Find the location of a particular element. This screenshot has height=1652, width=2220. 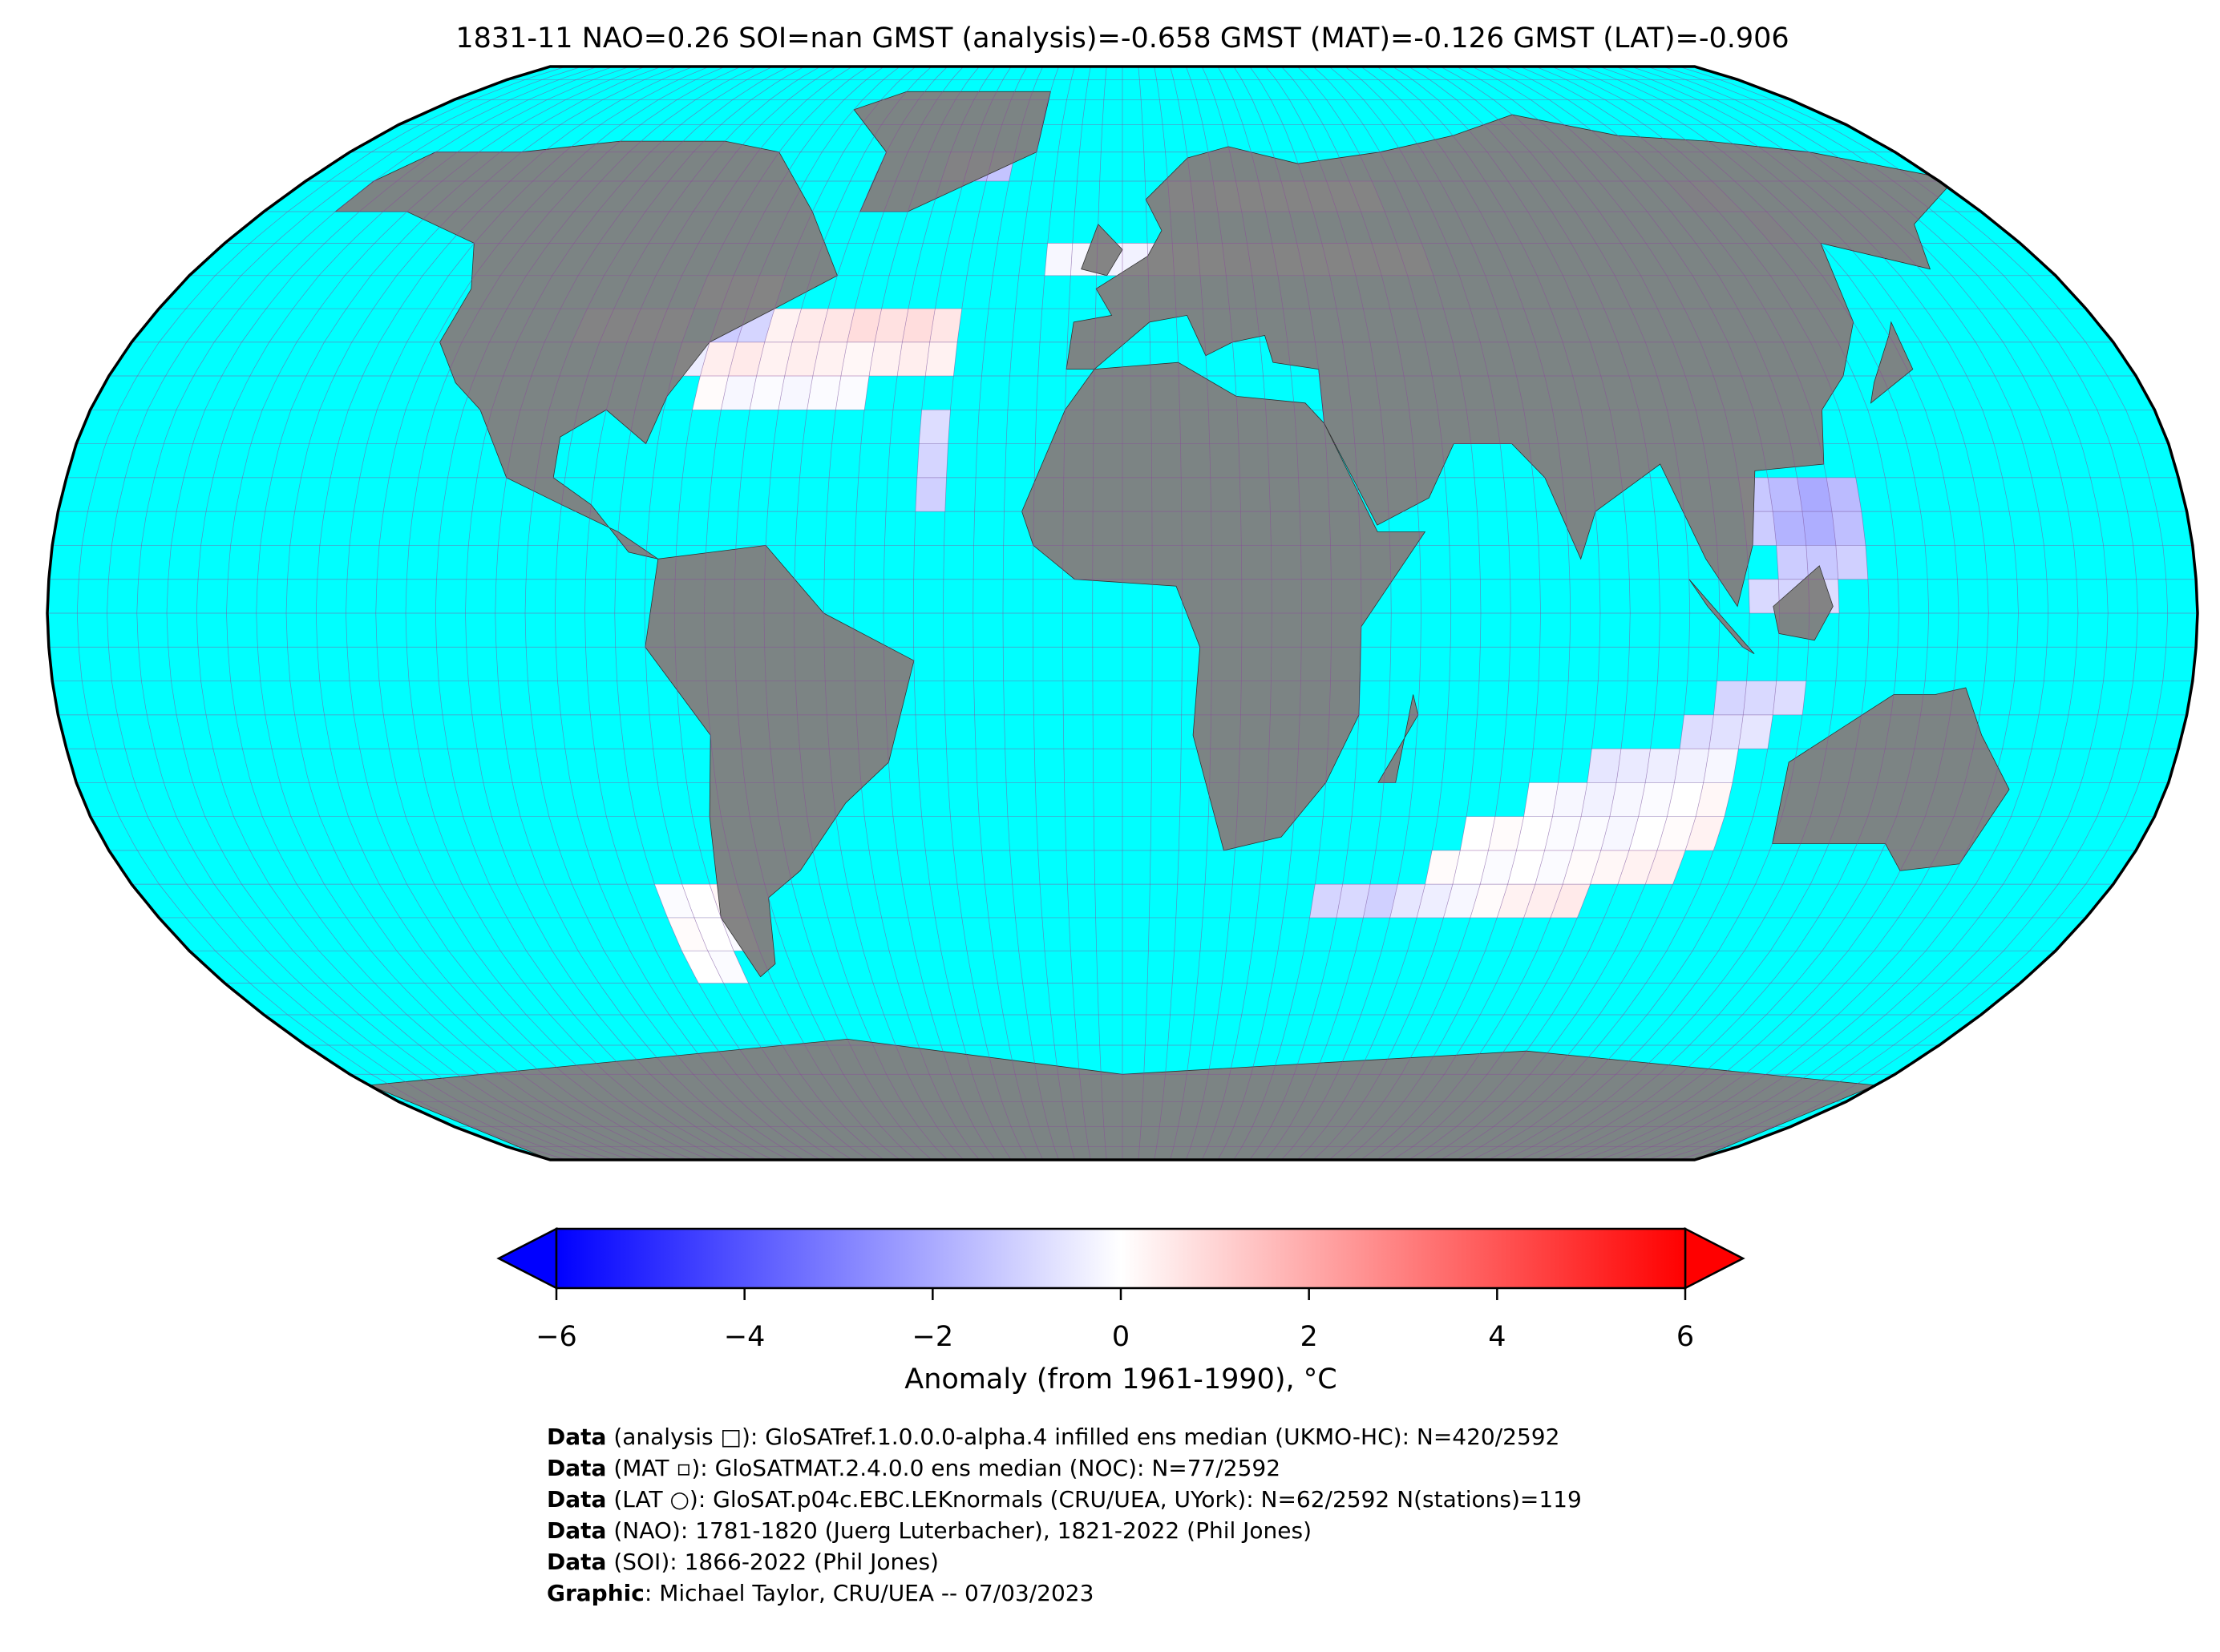

footer-label: Graphic is located at coordinates (596, 1593).